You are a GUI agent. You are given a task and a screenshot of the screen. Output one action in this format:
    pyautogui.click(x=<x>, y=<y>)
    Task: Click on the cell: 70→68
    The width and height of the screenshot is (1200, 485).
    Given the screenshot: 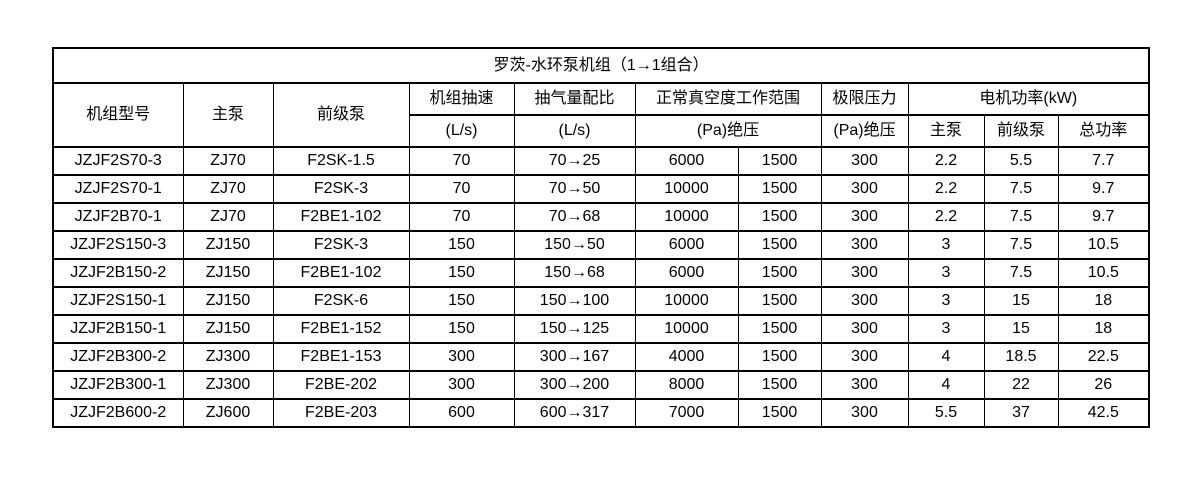 What is the action you would take?
    pyautogui.click(x=574, y=217)
    